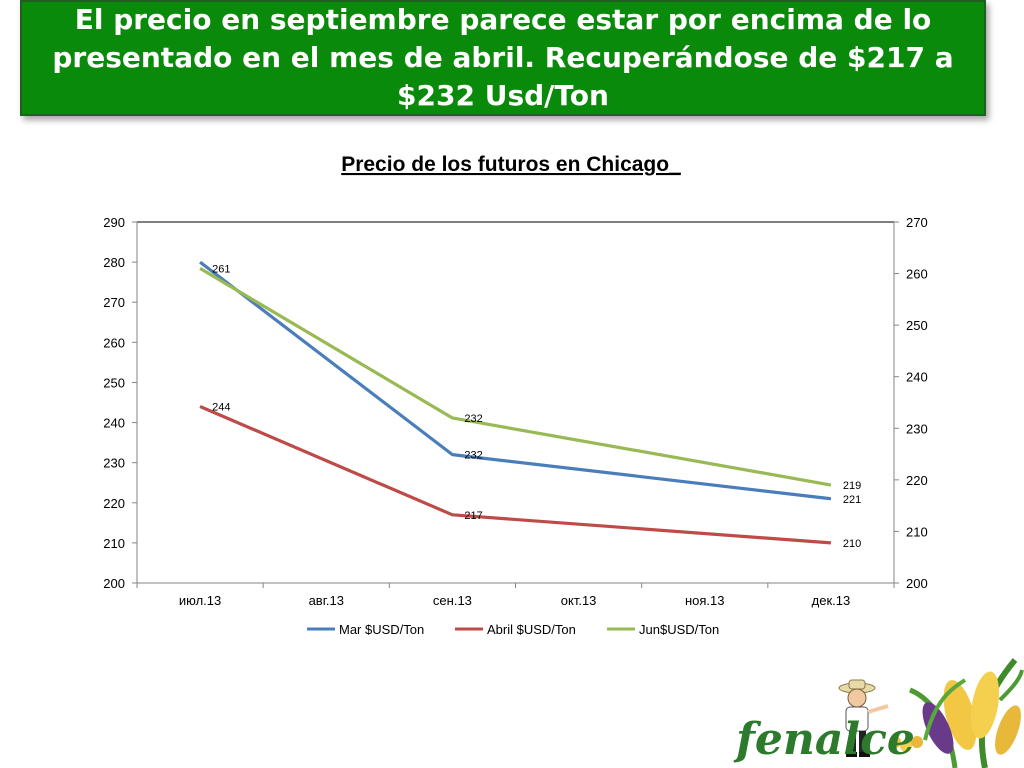 This screenshot has height=768, width=1024. Describe the element at coordinates (114, 222) in the screenshot. I see `y-left-tick-label: 290` at that location.